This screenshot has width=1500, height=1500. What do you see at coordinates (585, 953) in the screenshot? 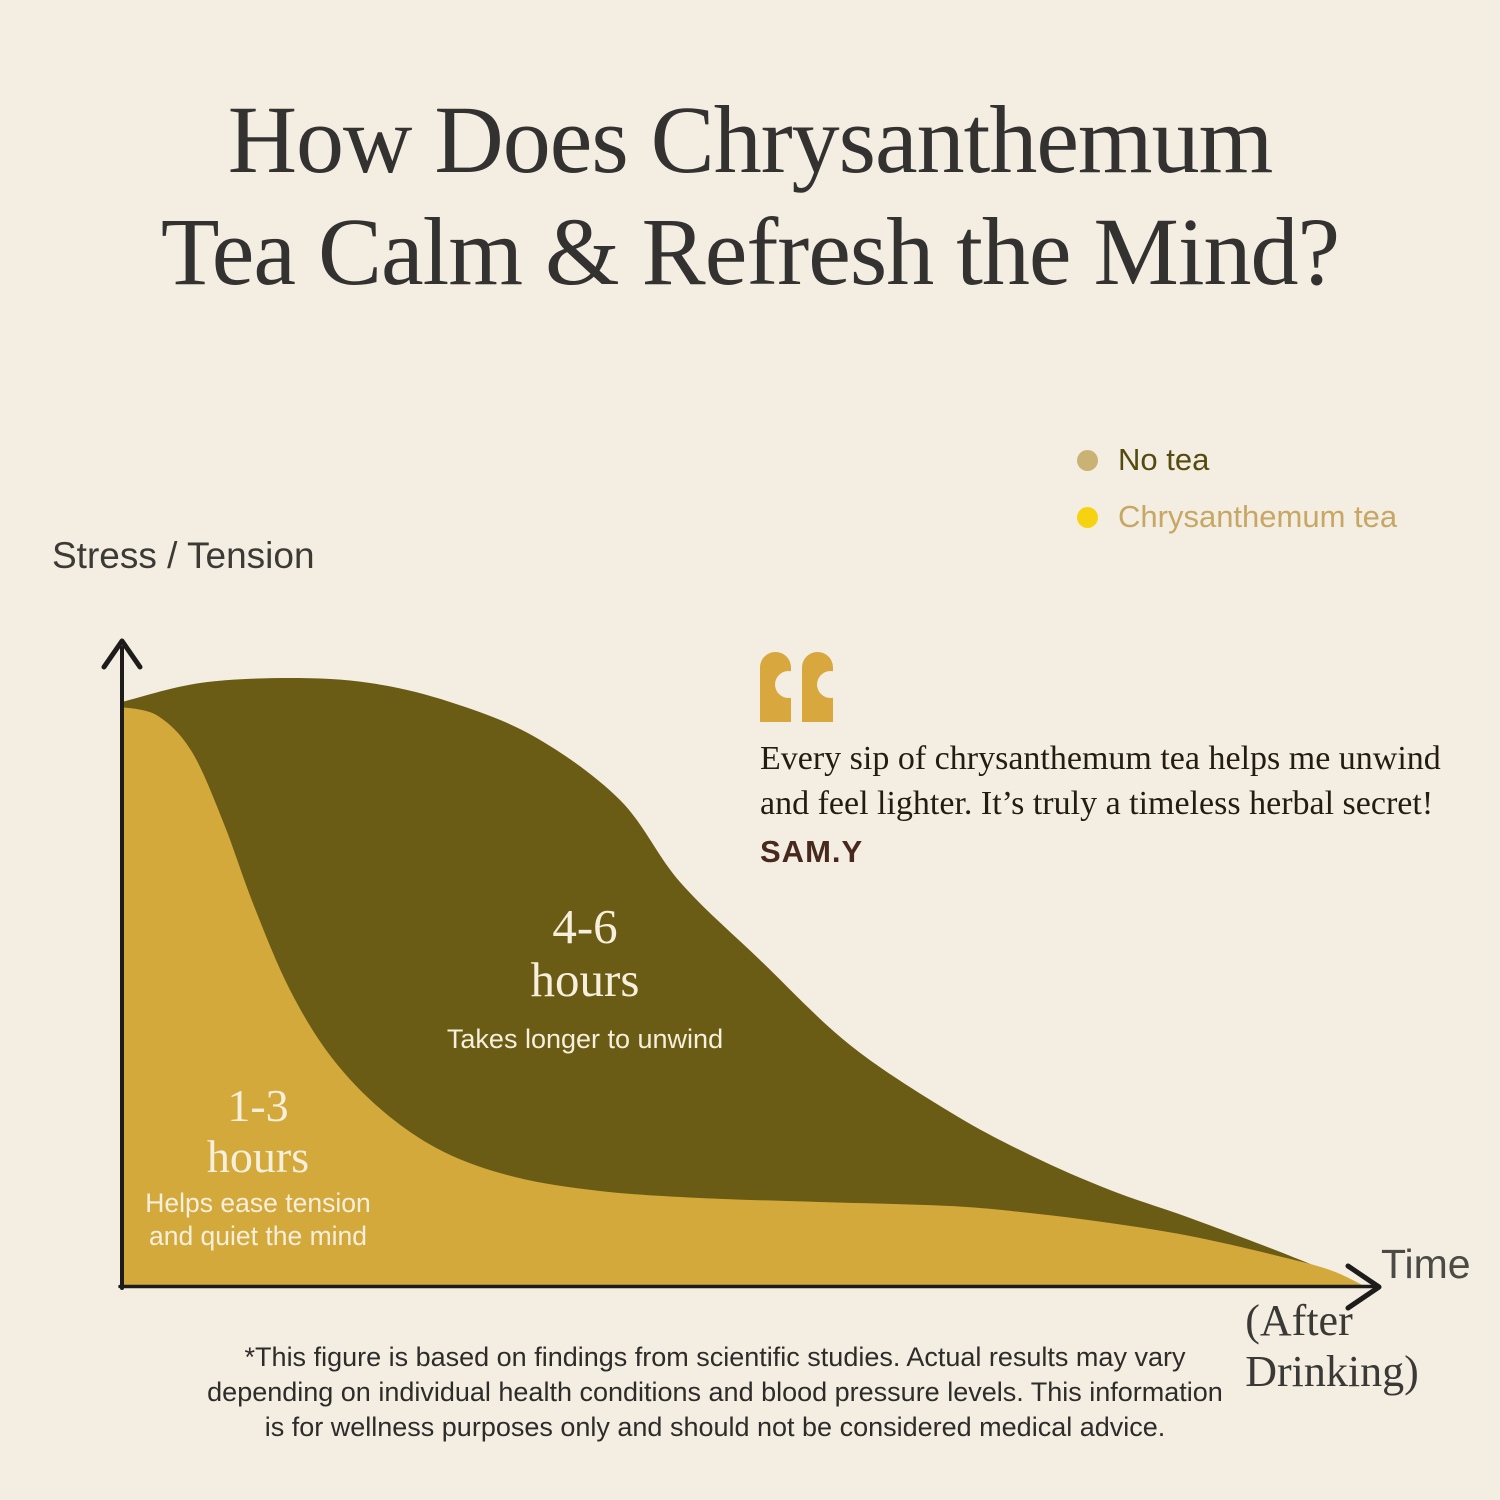
I see `no-tea-duration-label: 4-6 hours` at bounding box center [585, 953].